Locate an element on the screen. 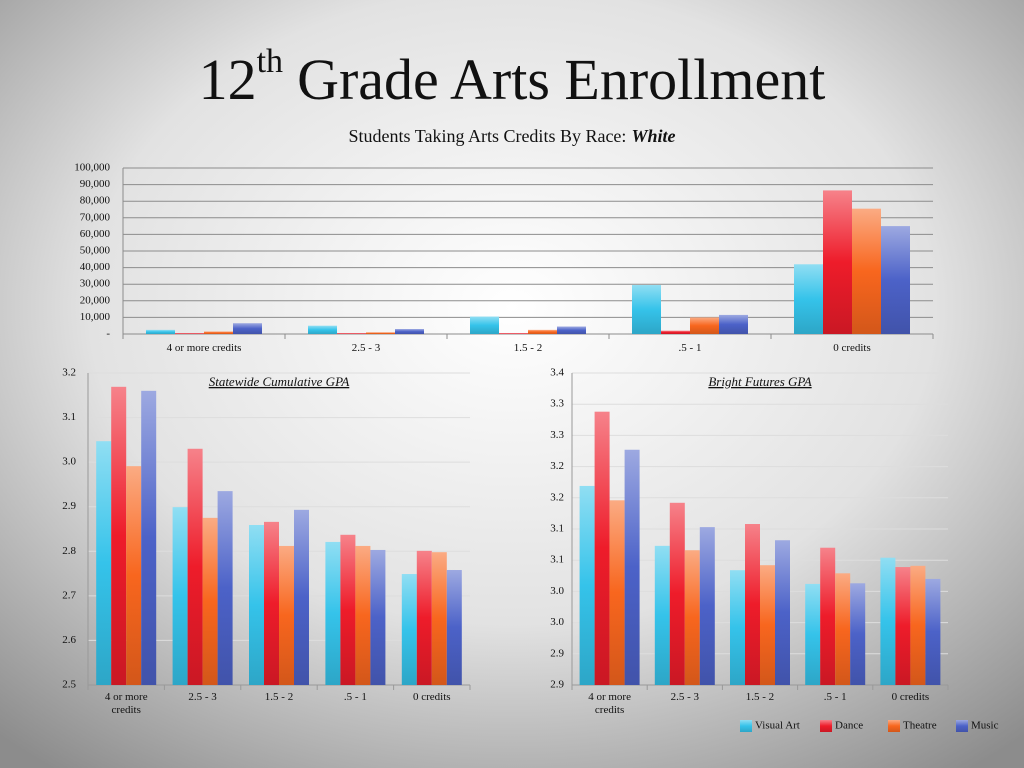 The image size is (1024, 768). slide-title: 12th Grade Arts Enrollment is located at coordinates (512, 78).